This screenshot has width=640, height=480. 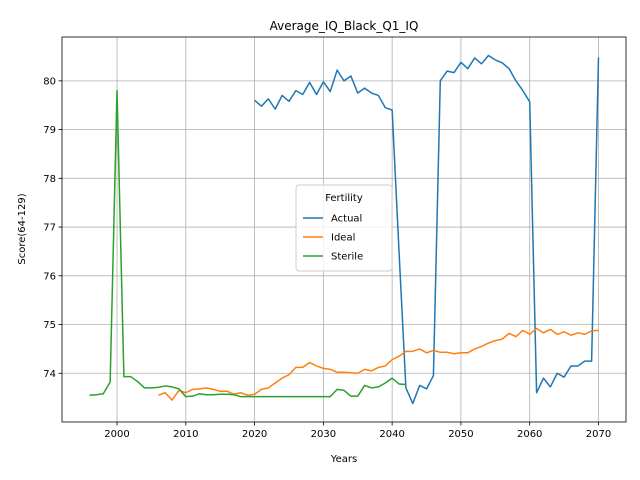 What do you see at coordinates (49, 179) in the screenshot?
I see `y-tick-label: 78` at bounding box center [49, 179].